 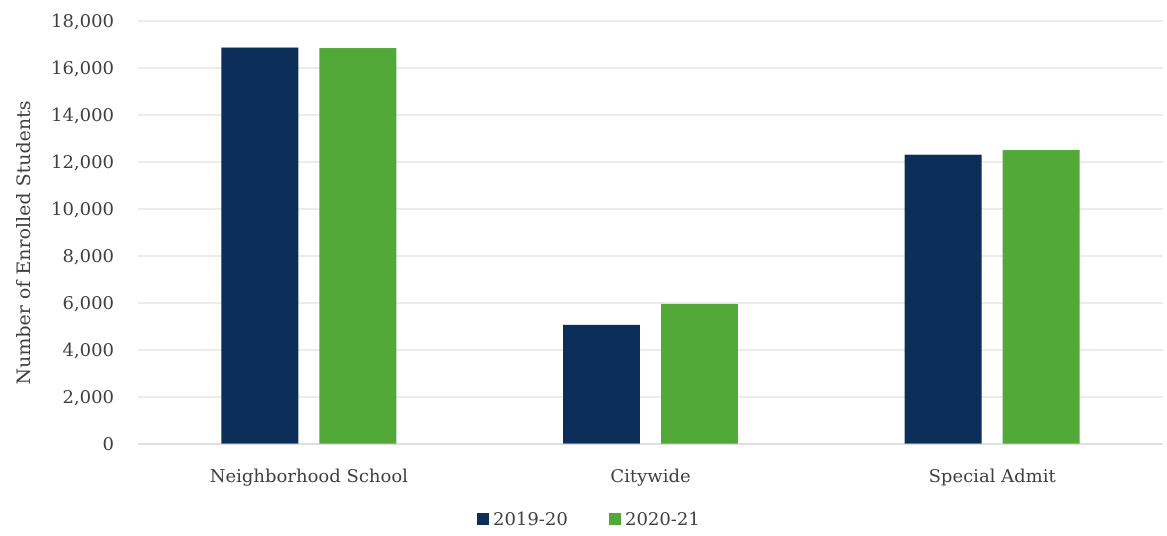 I want to click on y-tick-label: 2,000, so click(x=88, y=397).